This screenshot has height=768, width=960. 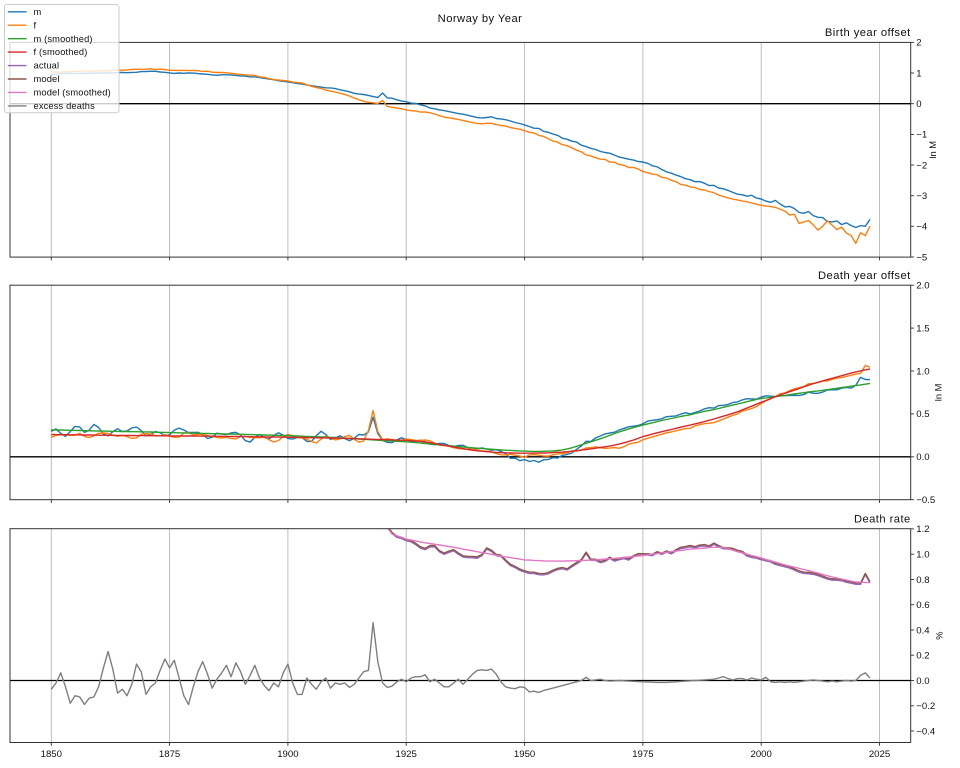 I want to click on svg-text: −0.5, so click(x=925, y=500).